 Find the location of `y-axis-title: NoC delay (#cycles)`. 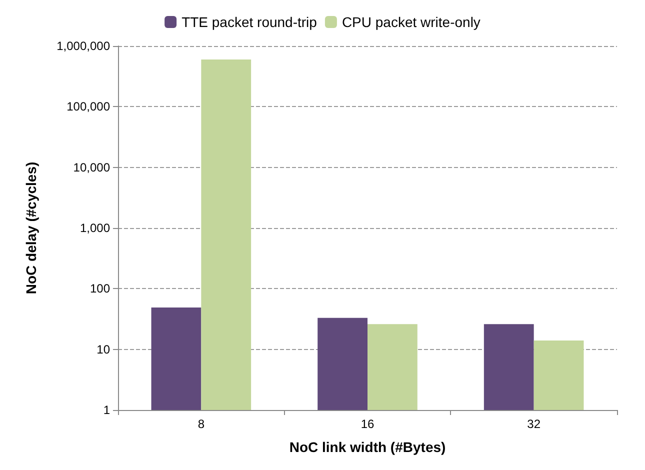

y-axis-title: NoC delay (#cycles) is located at coordinates (31, 228).